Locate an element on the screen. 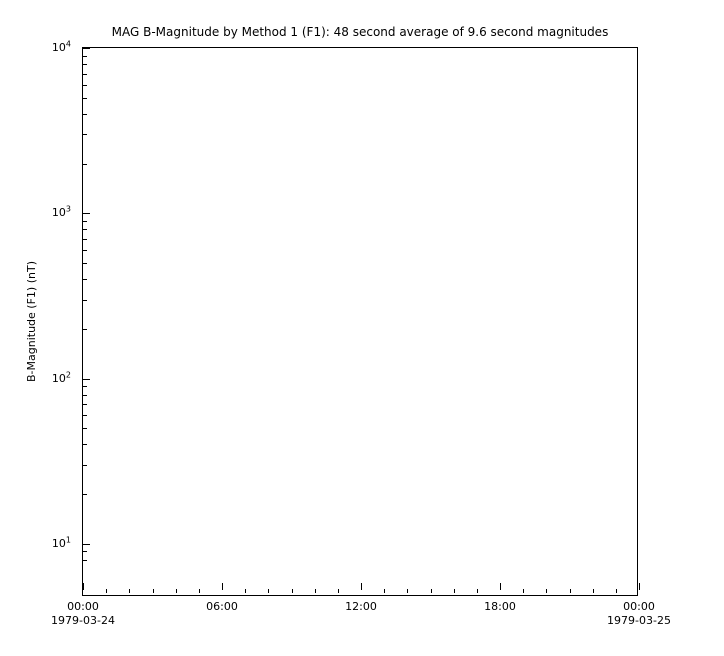 The image size is (724, 656). x-tick-time: 06:00 is located at coordinates (222, 606).